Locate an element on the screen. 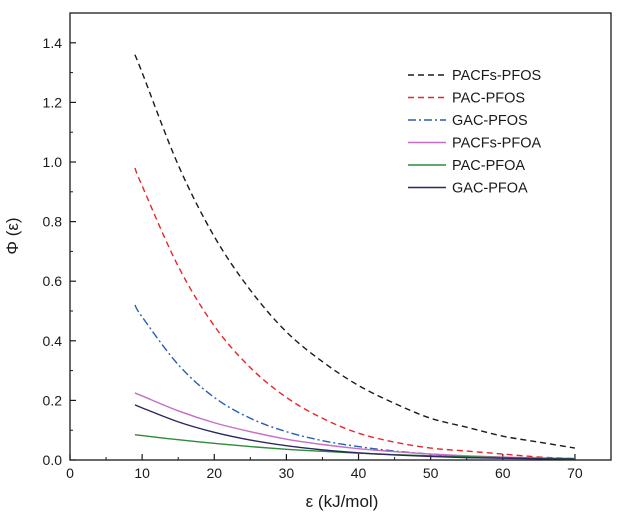  legend-label-0: PACFs-PFOS is located at coordinates (496, 76).